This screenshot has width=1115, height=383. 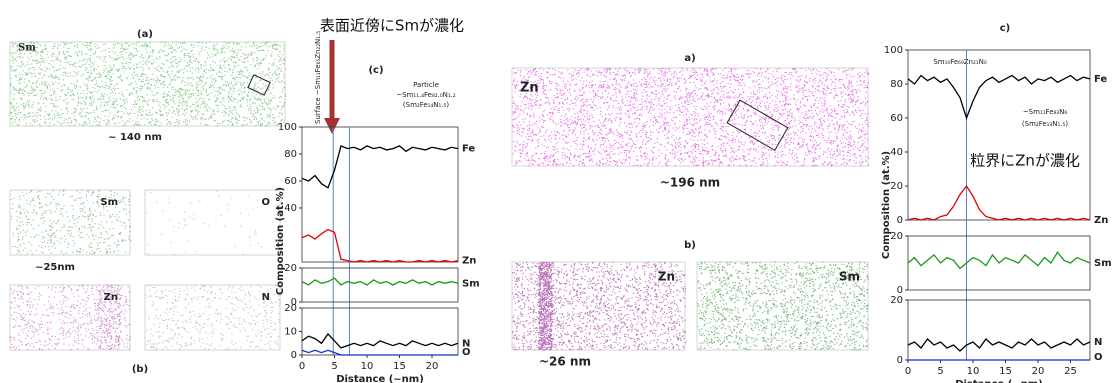 What do you see at coordinates (426, 105) in the screenshot?
I see `annotation: (Sm₂Fe₁₄N₁.₅)` at bounding box center [426, 105].